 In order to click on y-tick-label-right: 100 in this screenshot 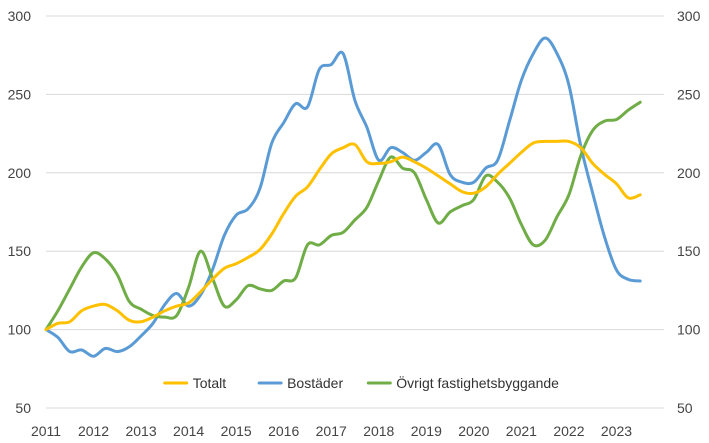, I will do `click(689, 330)`.